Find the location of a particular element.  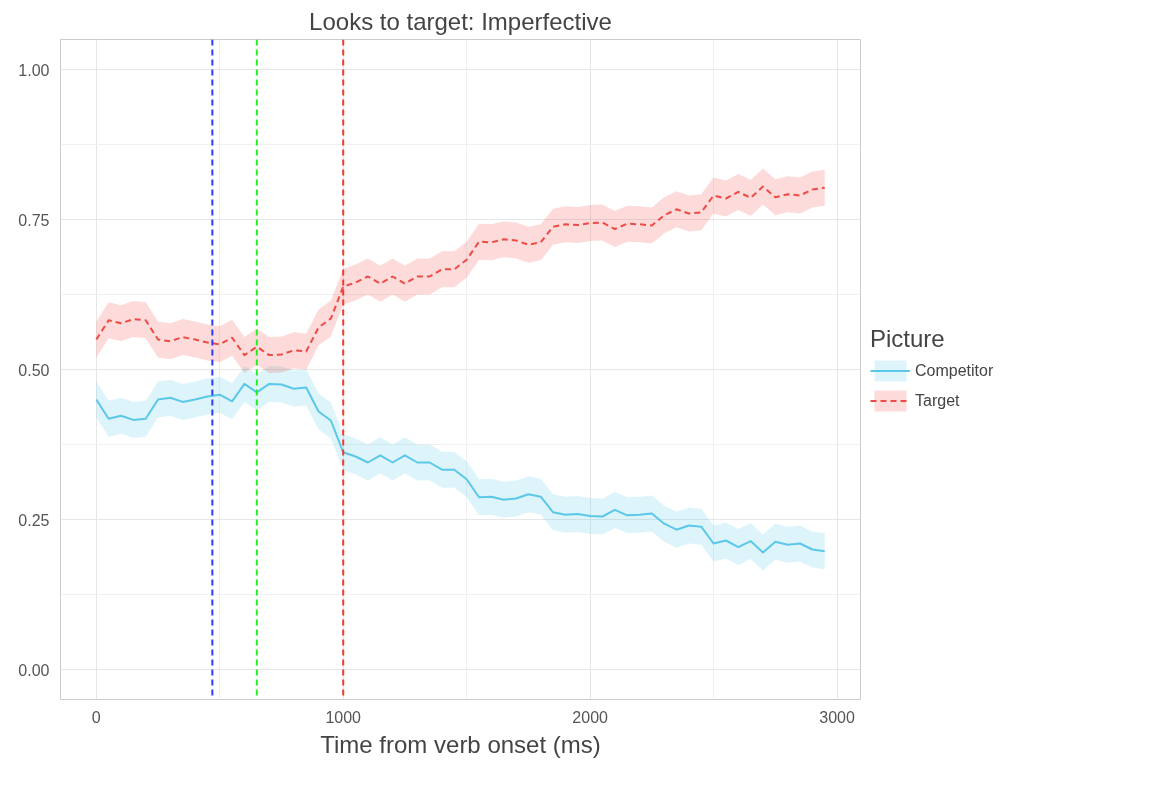

legend-title: Picture is located at coordinates (908, 338).